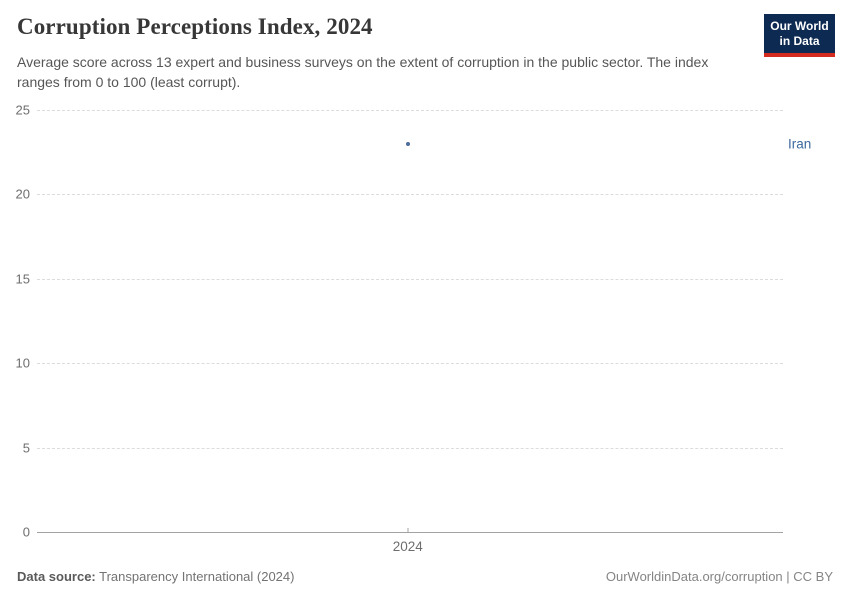  I want to click on x-axis-line, so click(410, 532).